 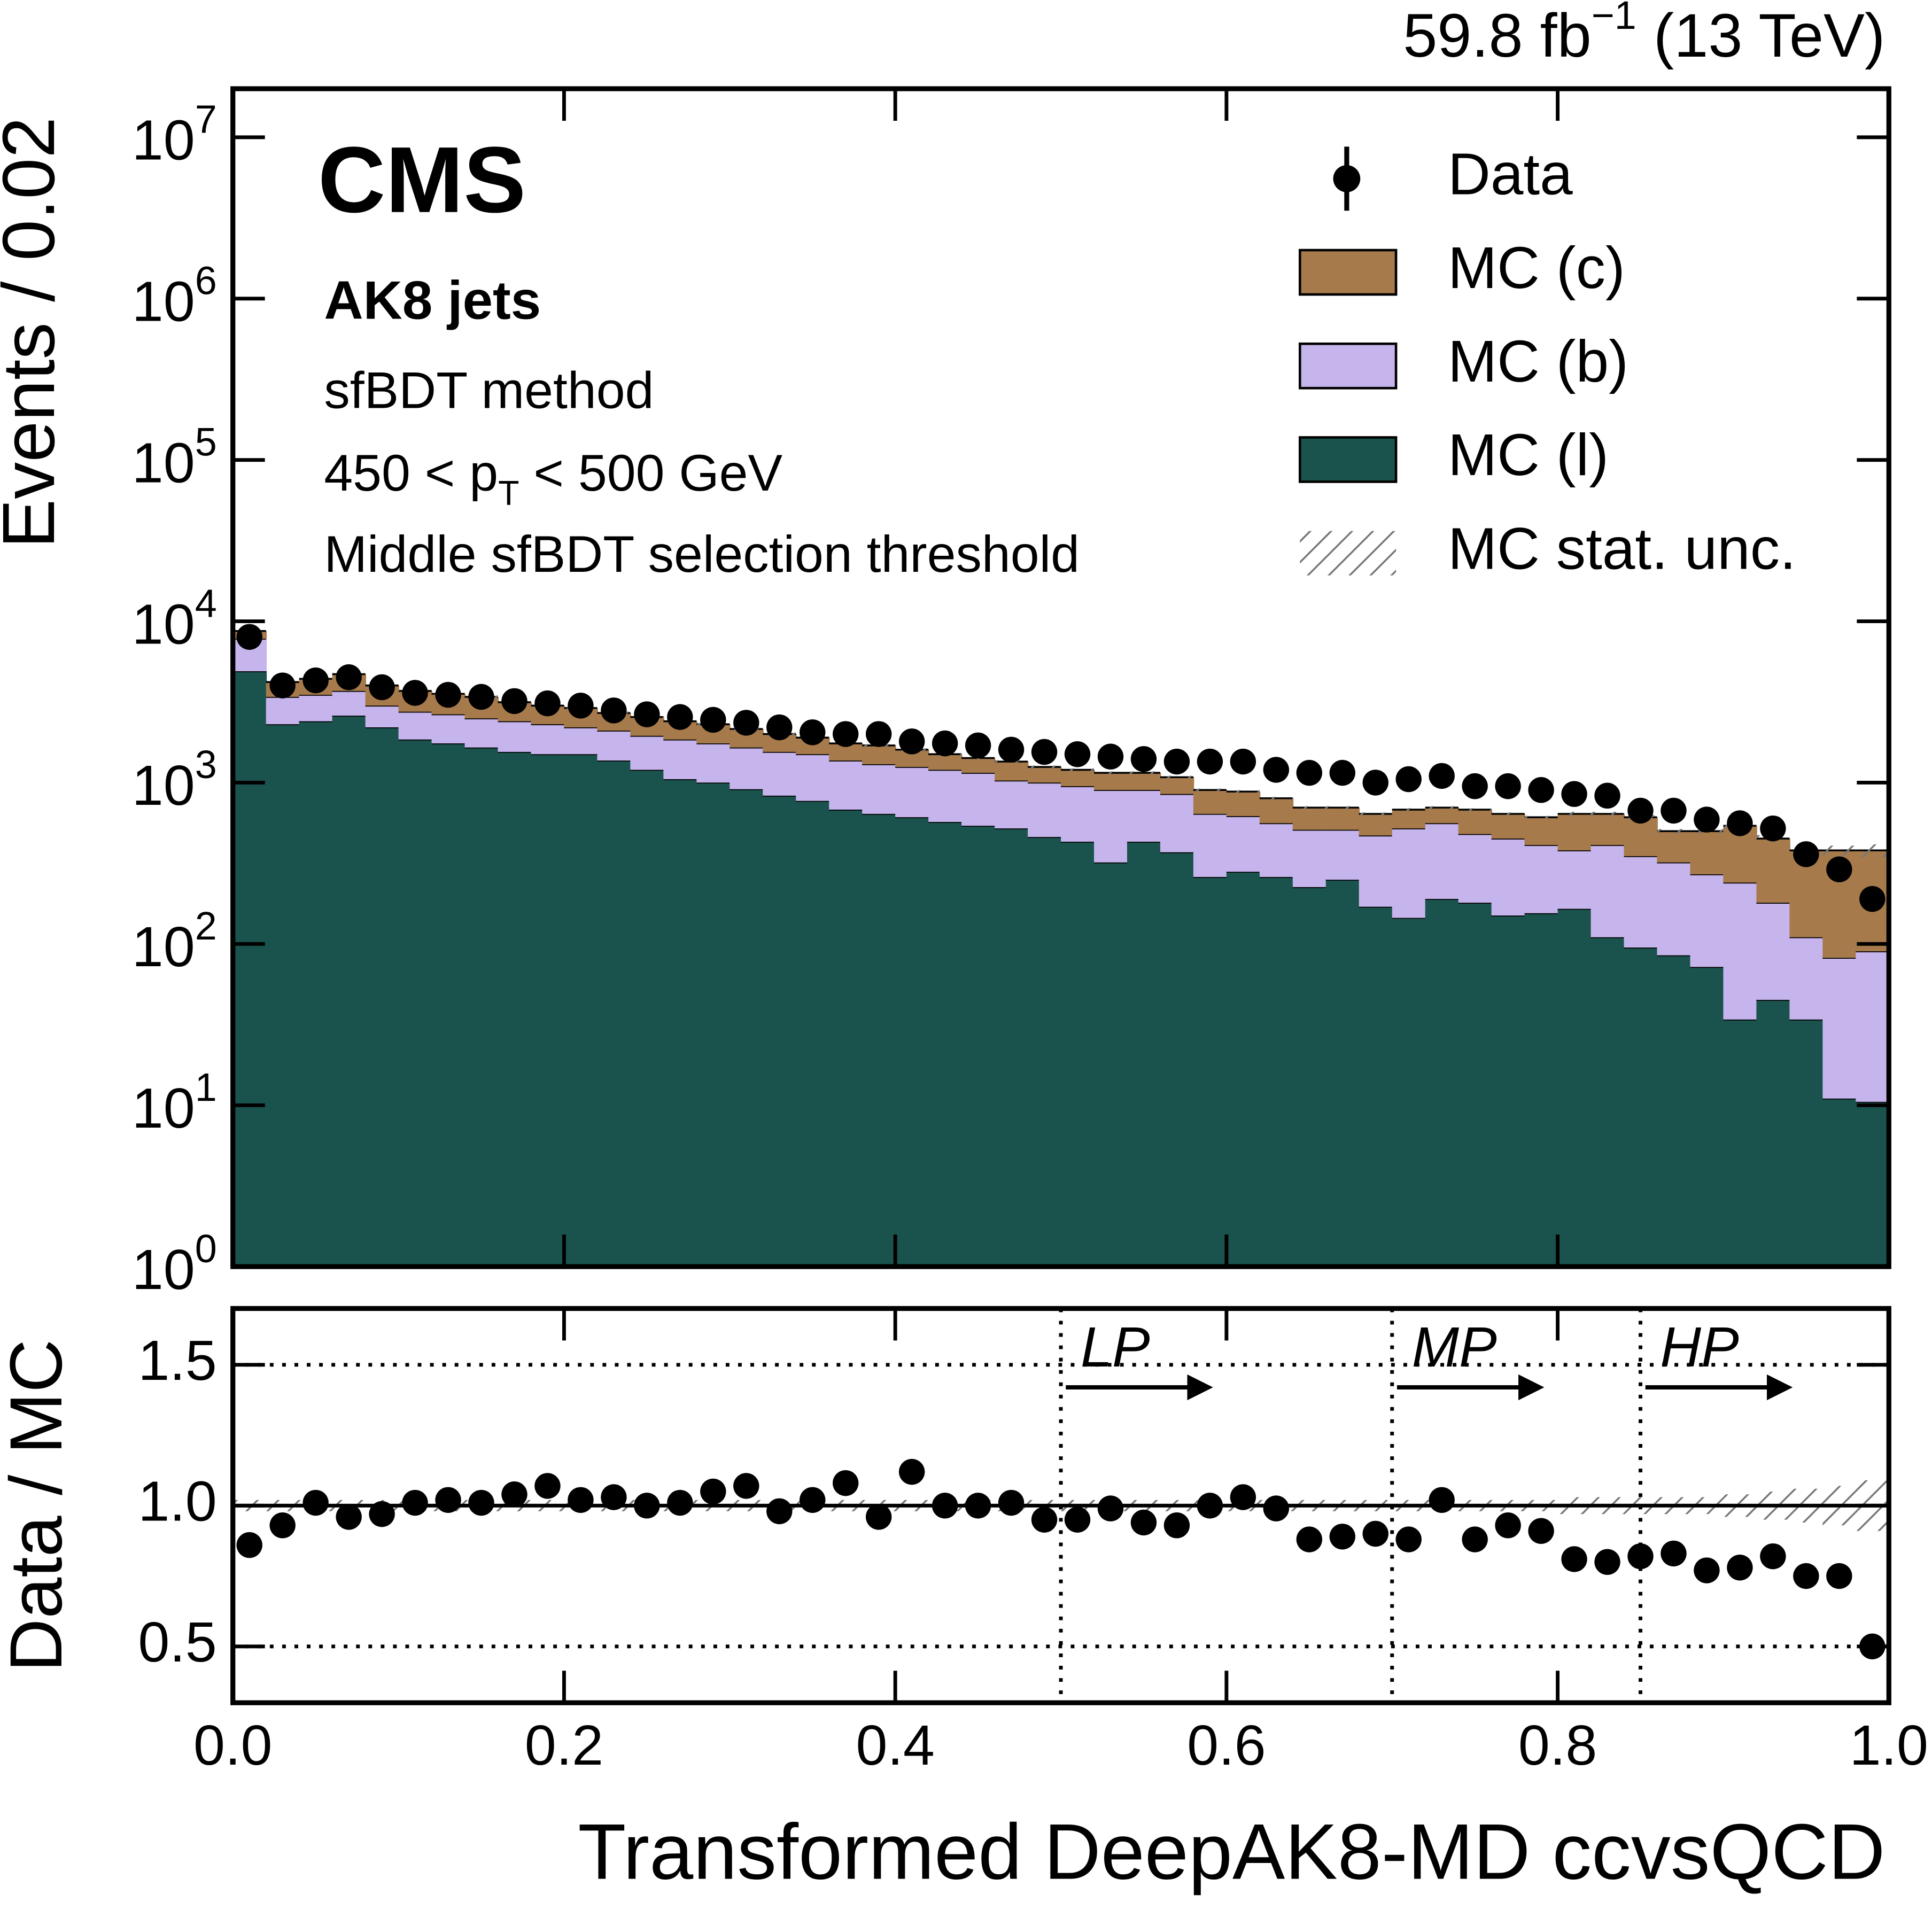 What do you see at coordinates (1231, 1852) in the screenshot?
I see `x-axis-label: Transformed DeepAK8-MD ccvsQCD` at bounding box center [1231, 1852].